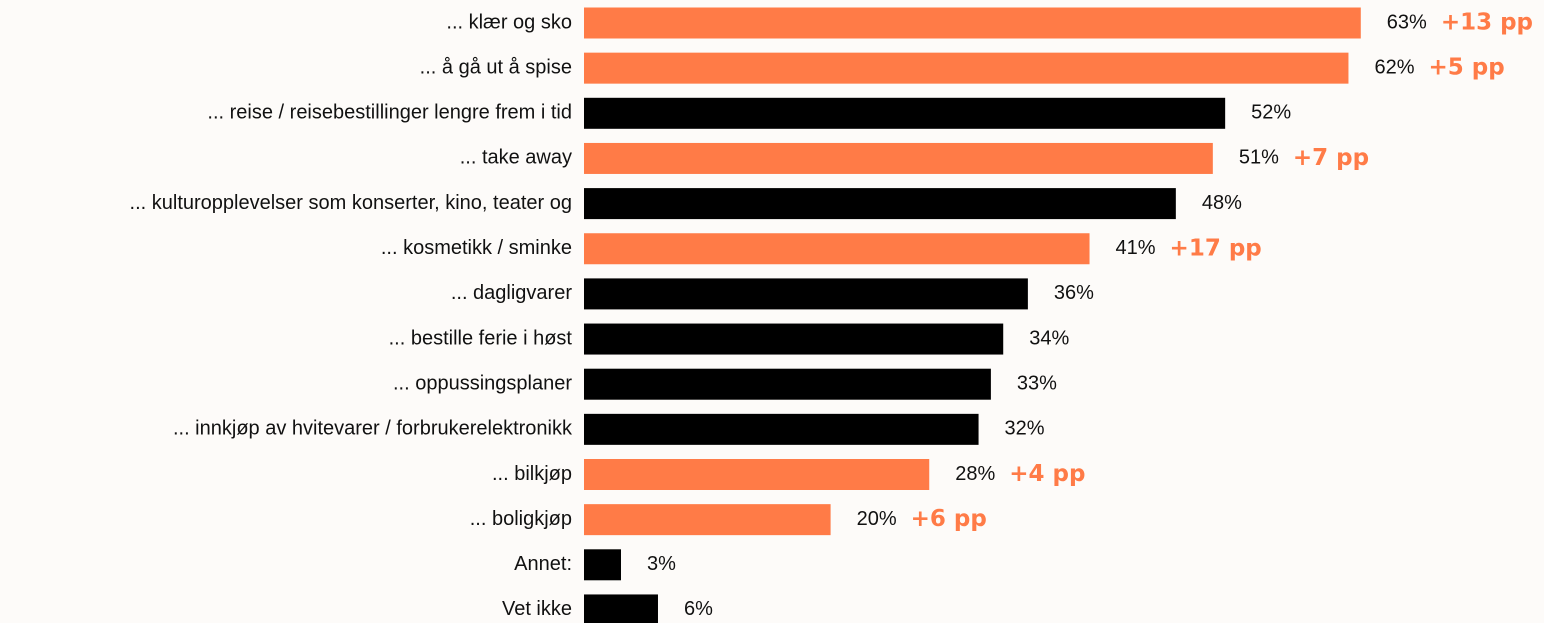 Image resolution: width=1544 pixels, height=623 pixels. What do you see at coordinates (1331, 158) in the screenshot?
I see `change-annotation: +7 pp` at bounding box center [1331, 158].